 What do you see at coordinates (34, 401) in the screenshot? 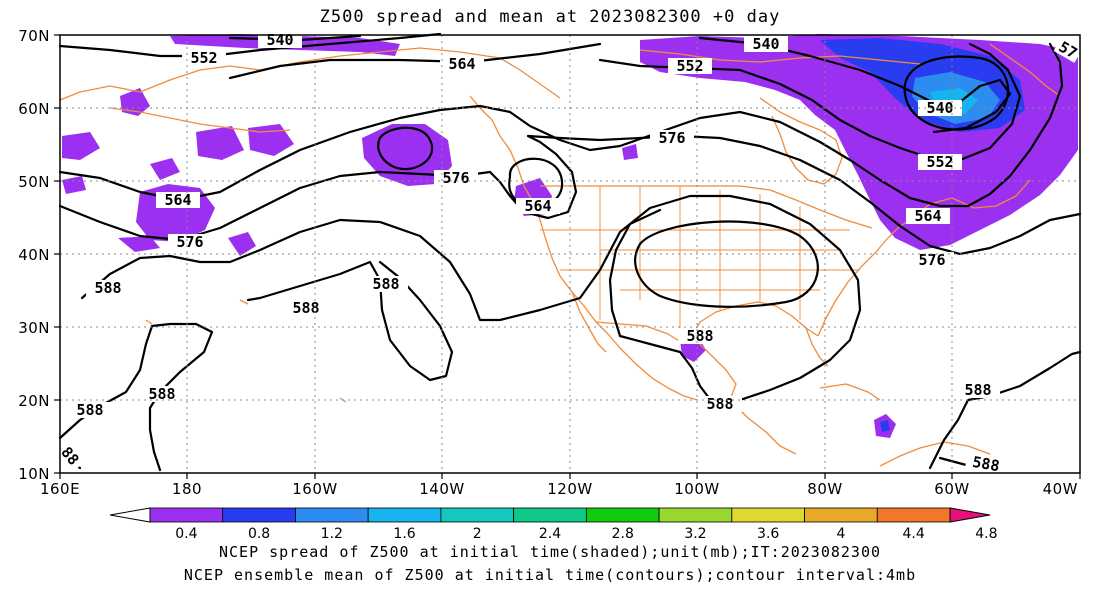
I see `lat-label: 20N` at bounding box center [34, 401].